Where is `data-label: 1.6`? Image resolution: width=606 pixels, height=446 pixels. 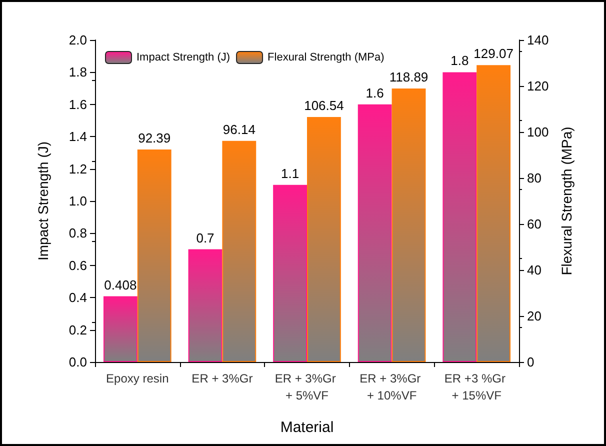 data-label: 1.6 is located at coordinates (375, 92).